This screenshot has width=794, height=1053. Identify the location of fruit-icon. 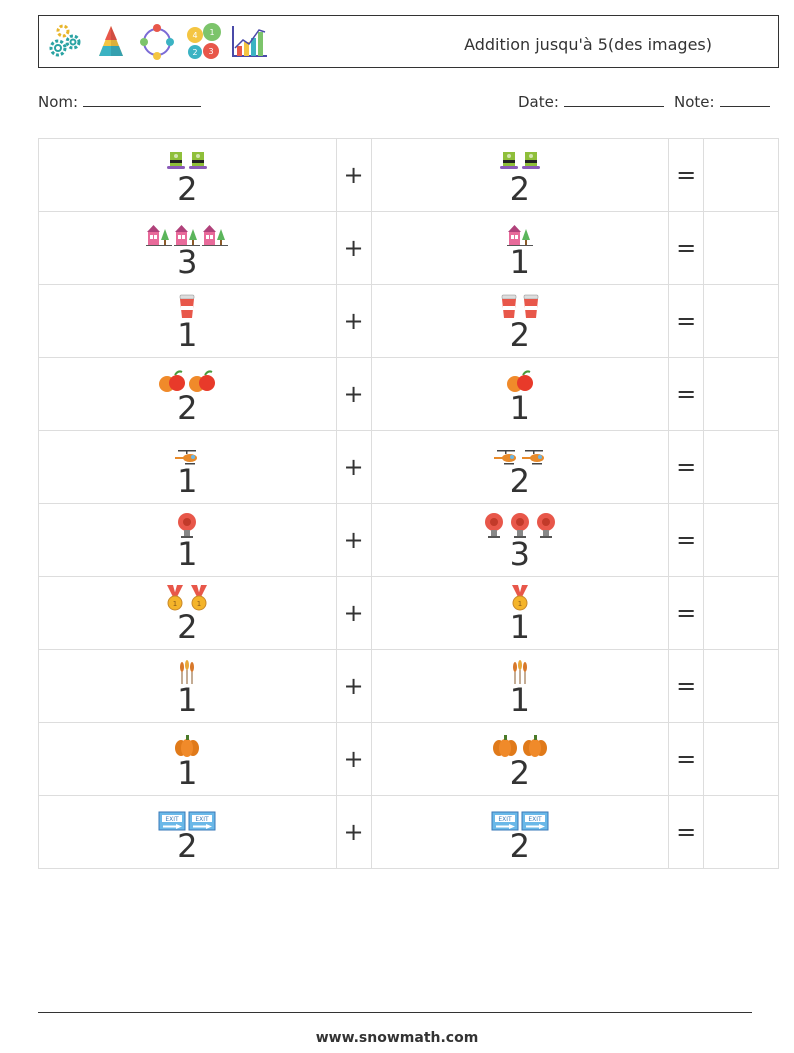
(202, 381).